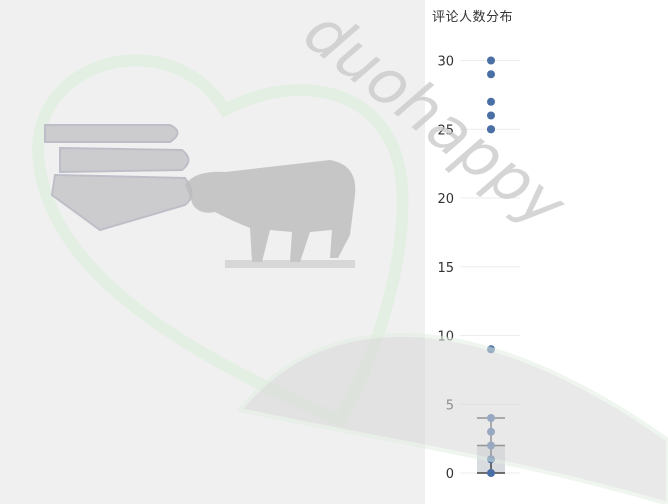 The height and width of the screenshot is (504, 668). What do you see at coordinates (445, 199) in the screenshot?
I see `y-tick-label: 20` at bounding box center [445, 199].